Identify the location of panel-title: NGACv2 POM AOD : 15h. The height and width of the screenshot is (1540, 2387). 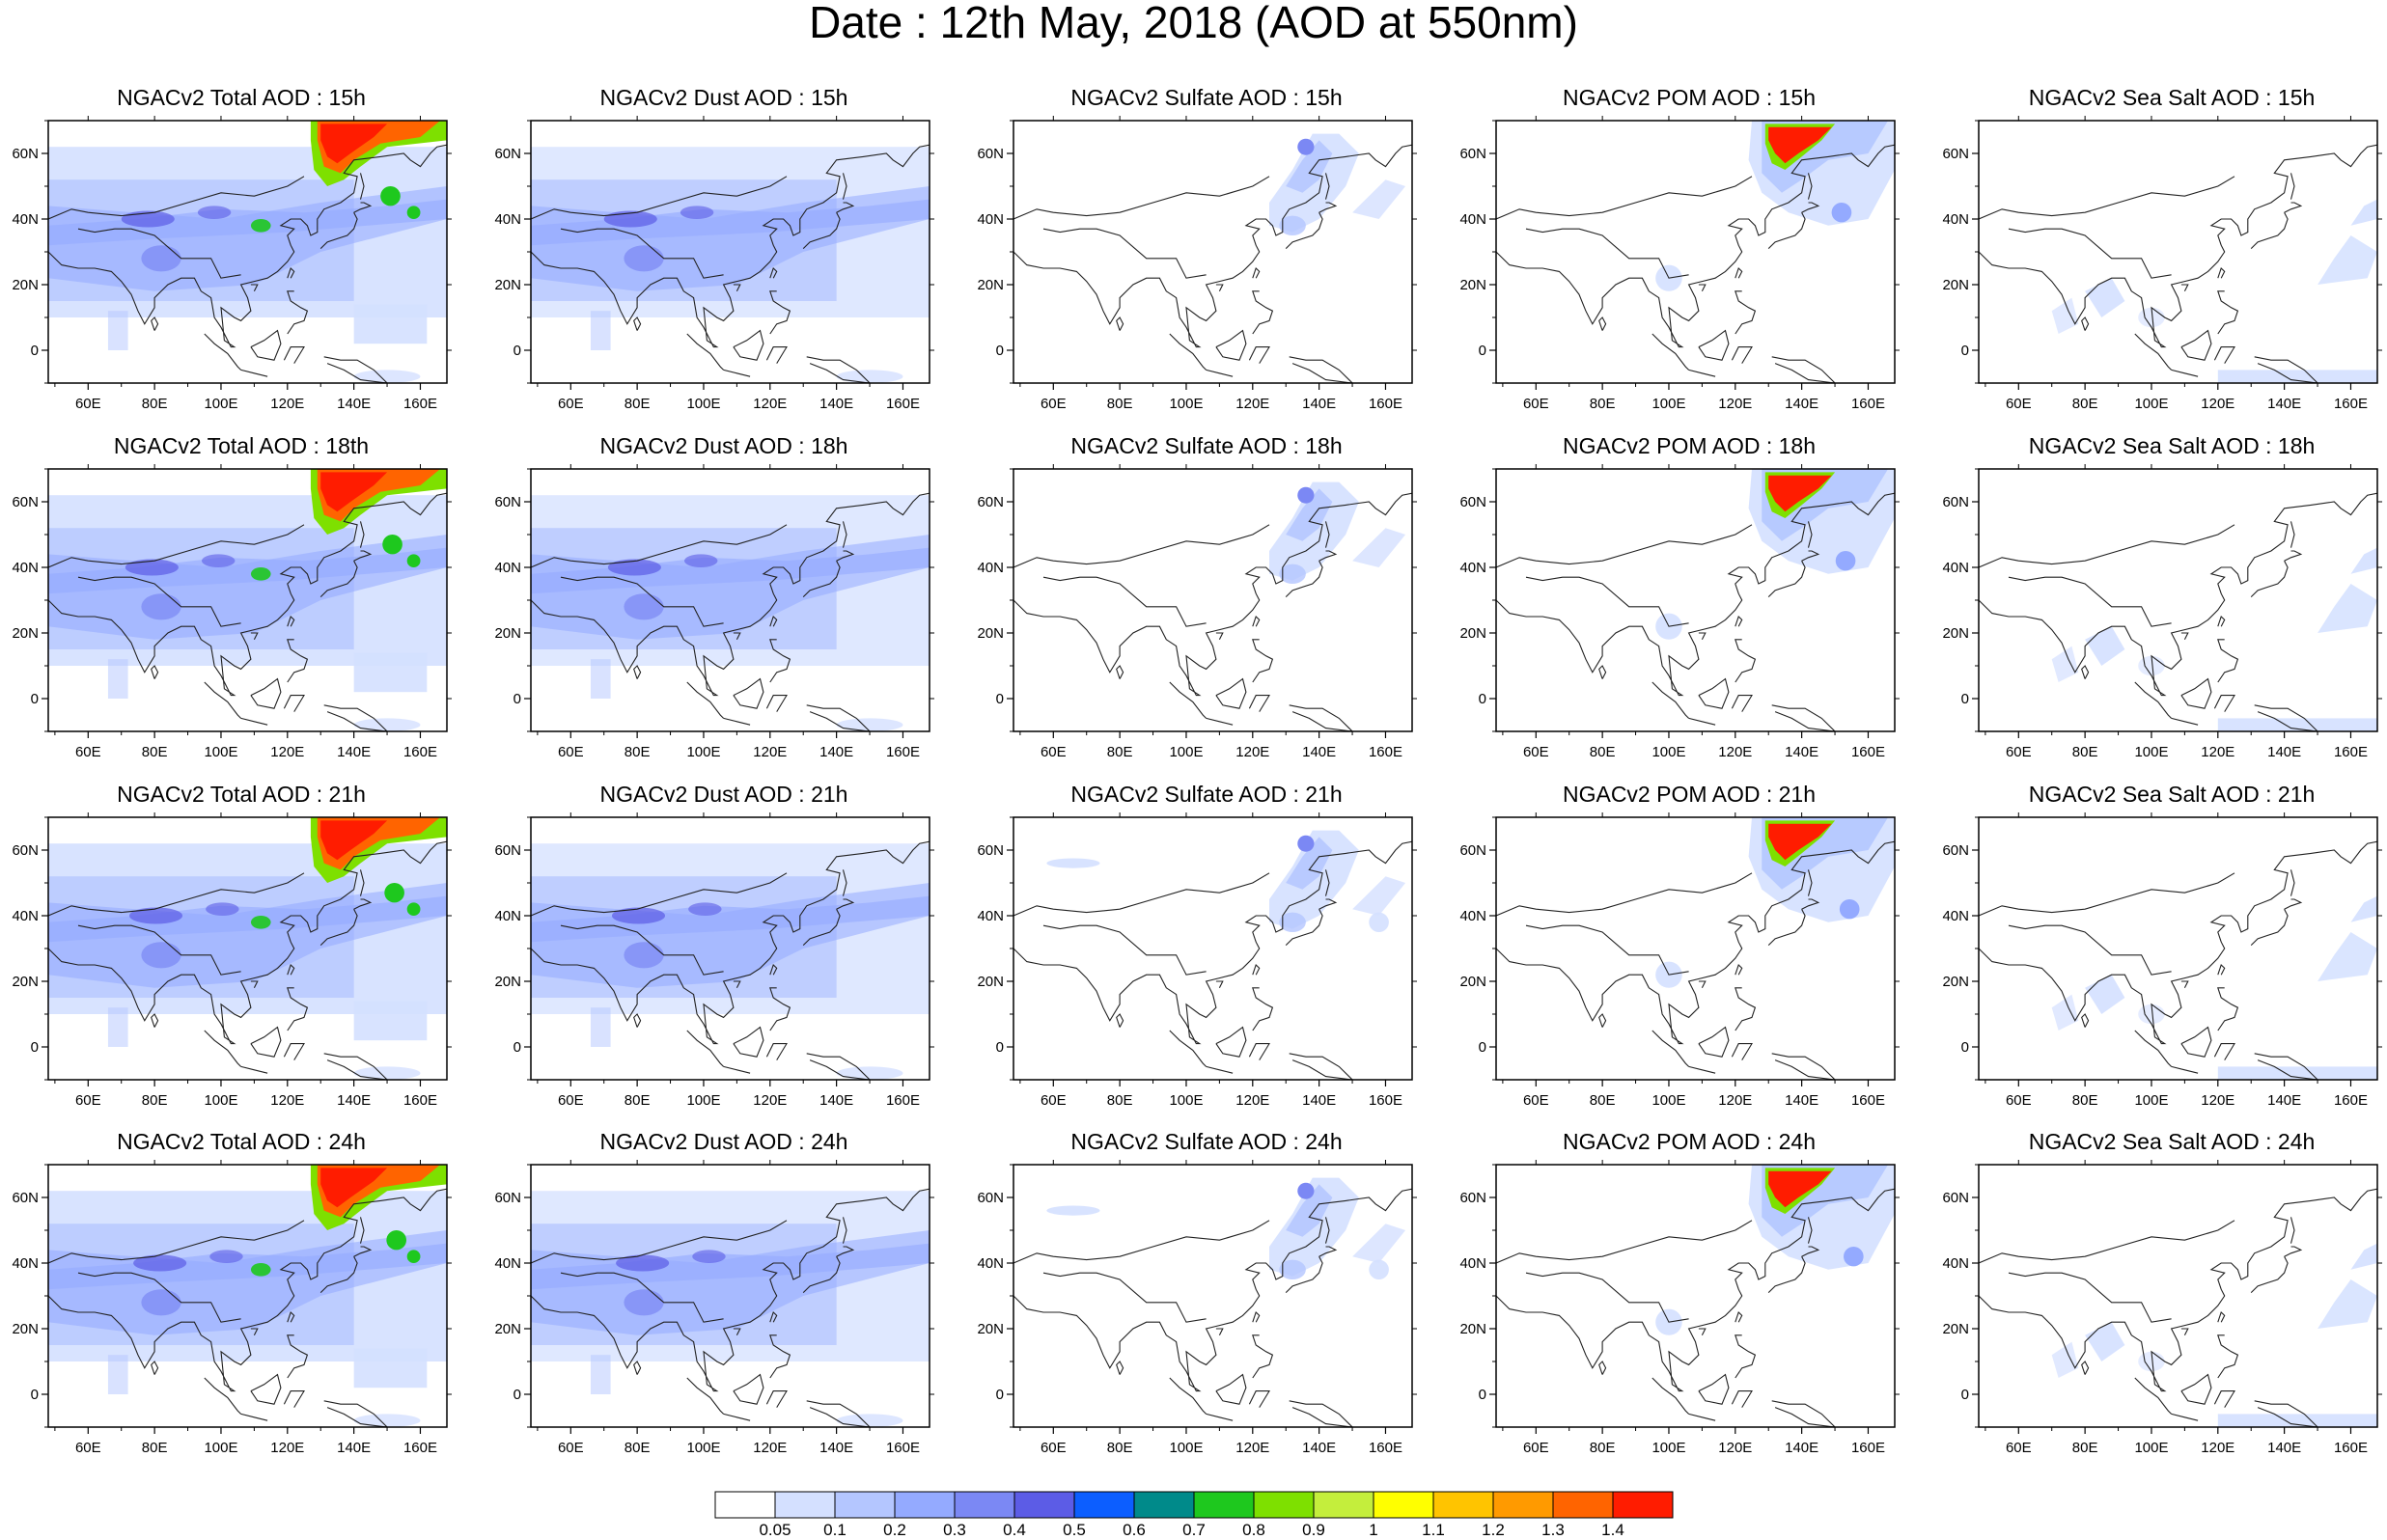
(1689, 97).